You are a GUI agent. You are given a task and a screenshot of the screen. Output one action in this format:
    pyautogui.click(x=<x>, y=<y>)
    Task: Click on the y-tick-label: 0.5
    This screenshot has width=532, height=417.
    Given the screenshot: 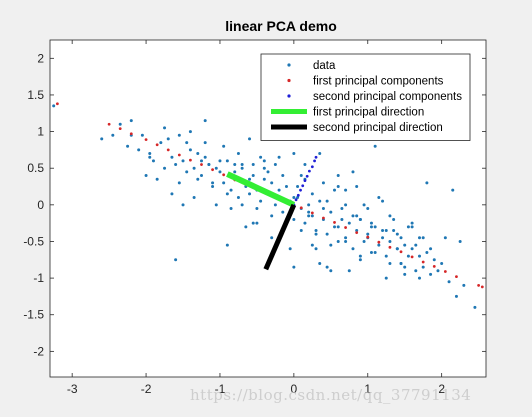 What is the action you would take?
    pyautogui.click(x=35, y=168)
    